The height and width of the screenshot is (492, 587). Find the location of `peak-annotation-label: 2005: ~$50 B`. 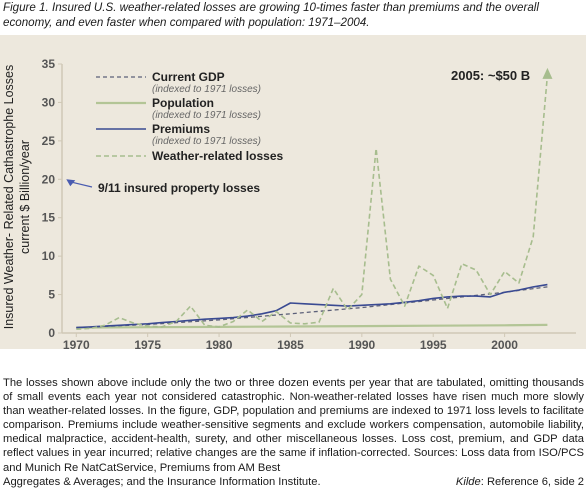

peak-annotation-label: 2005: ~$50 B is located at coordinates (490, 75).